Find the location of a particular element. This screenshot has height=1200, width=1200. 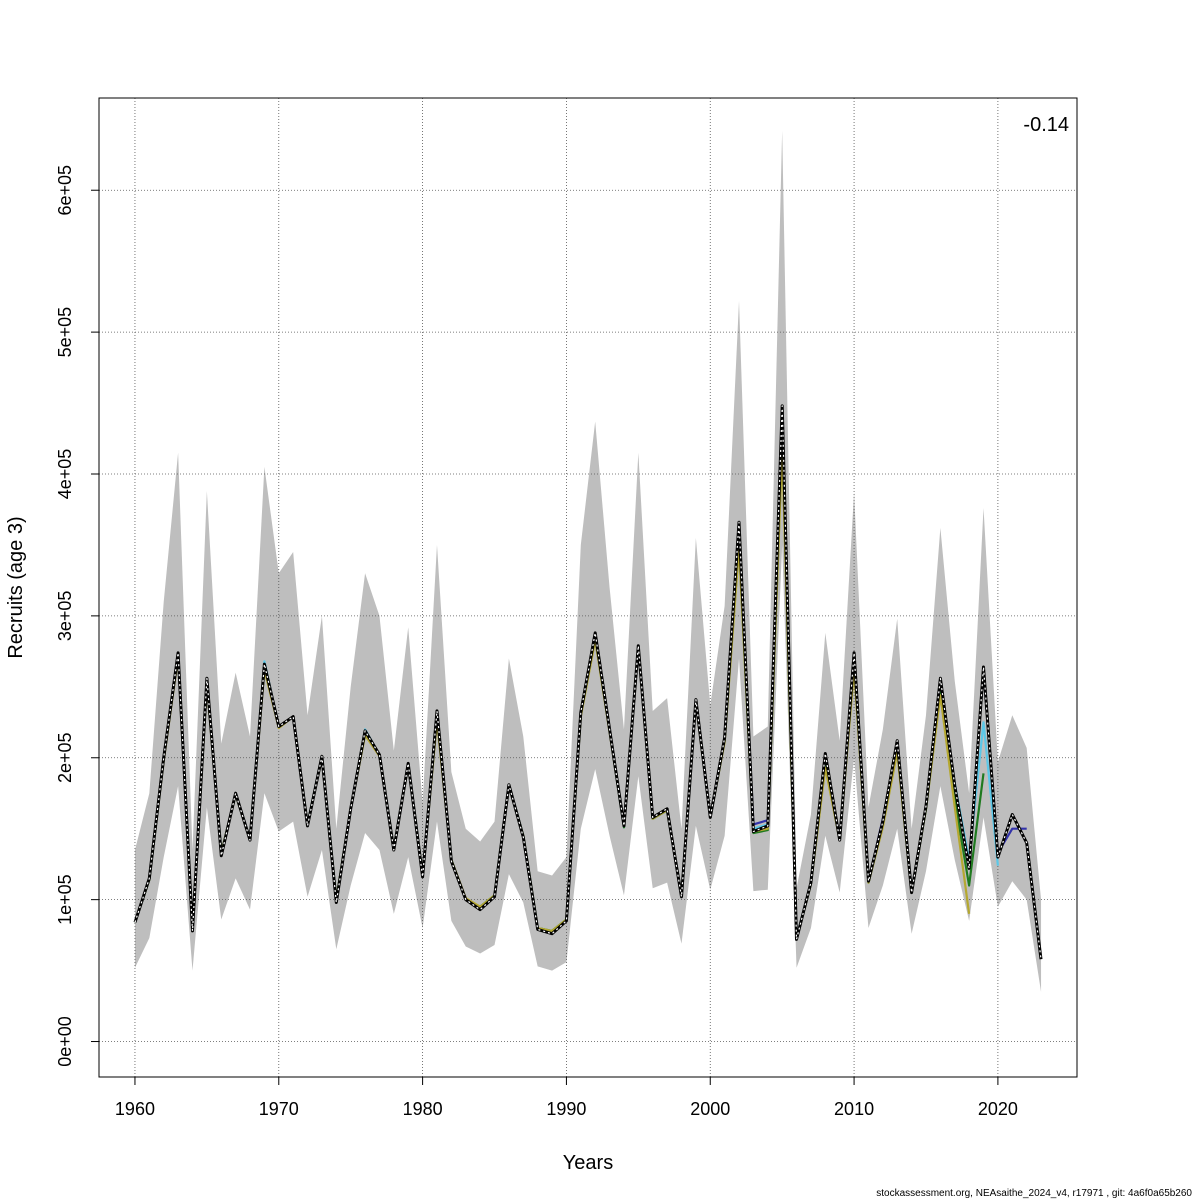

annotation-label: -0.14 is located at coordinates (1046, 125).